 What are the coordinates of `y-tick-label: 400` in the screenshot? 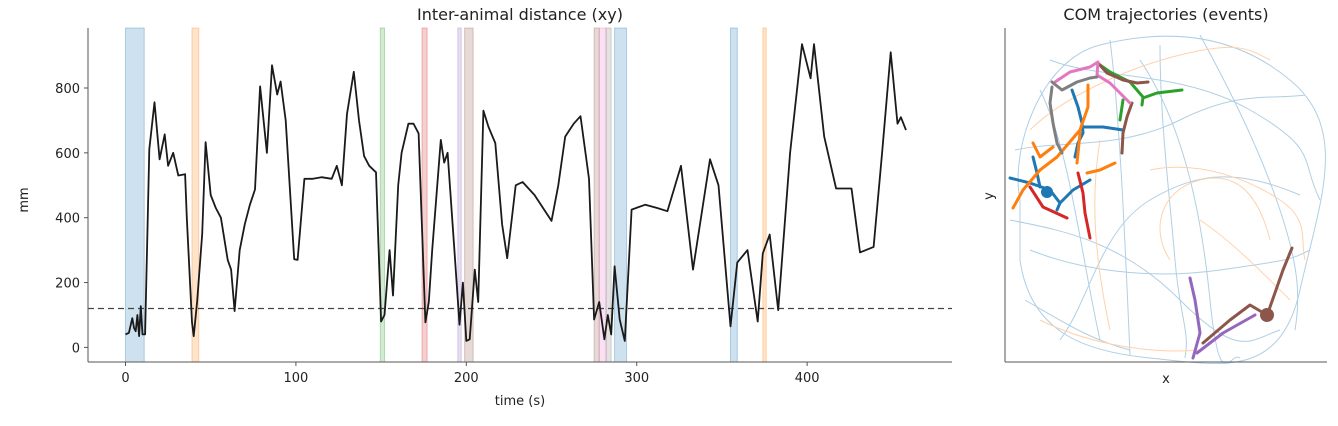 It's located at (67, 219).